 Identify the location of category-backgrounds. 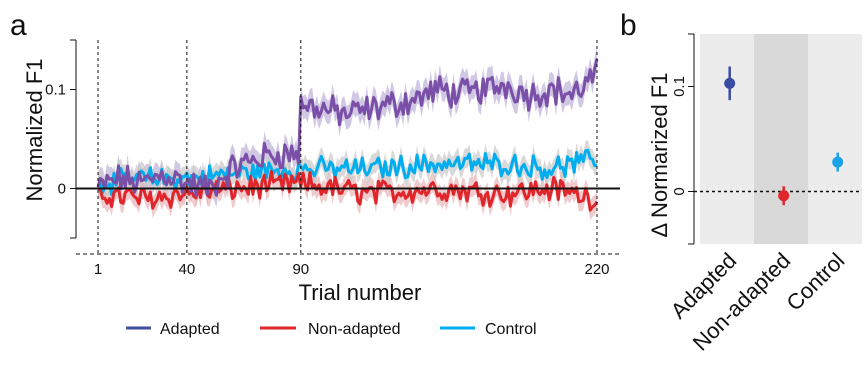
(781, 139).